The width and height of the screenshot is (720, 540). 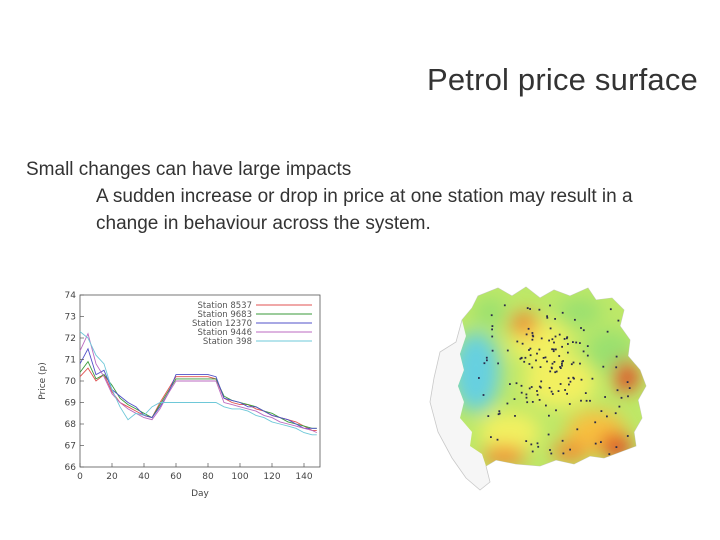 I want to click on x-tick-label: 140, so click(x=303, y=477).